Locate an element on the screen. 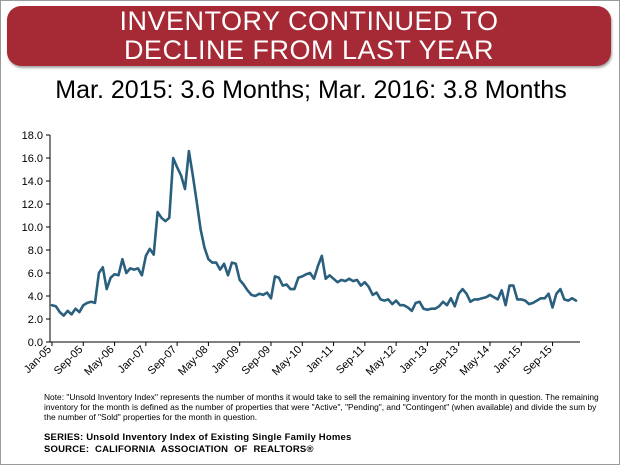  y-tick-label: 14.0 is located at coordinates (32, 182).